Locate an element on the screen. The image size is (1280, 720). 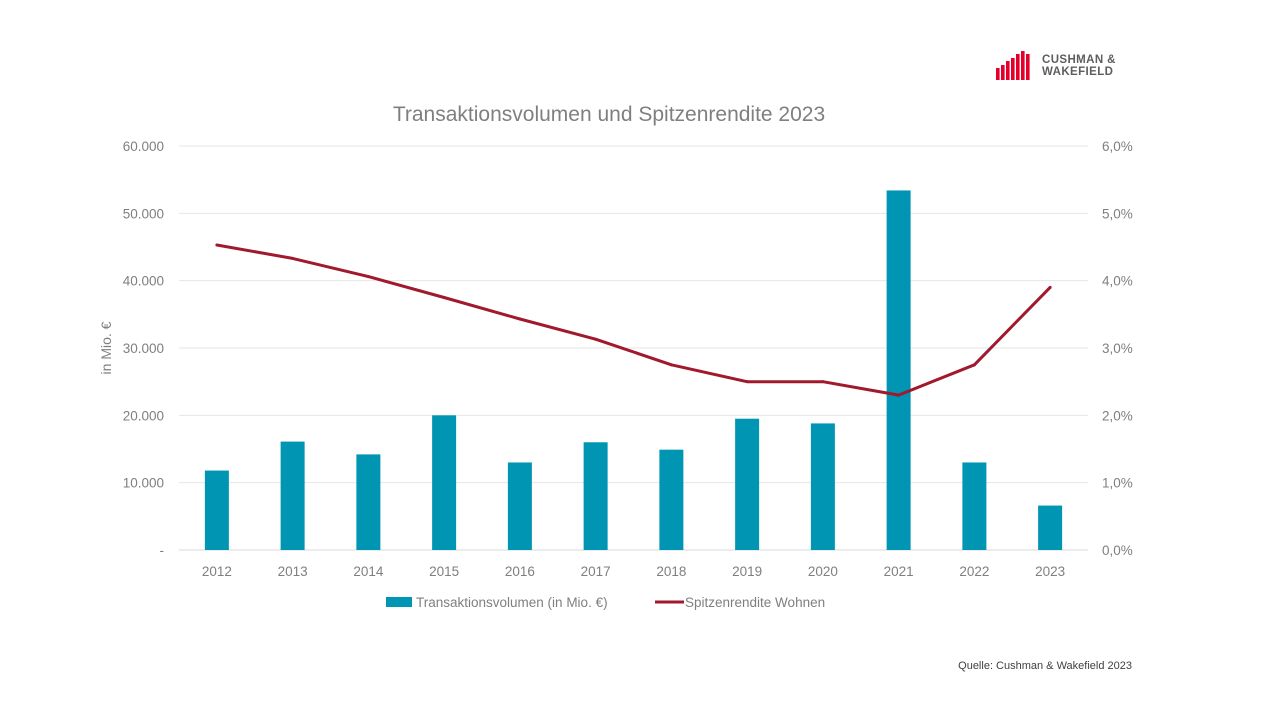
legend-label-spitzenrendite: Spitzenrendite Wohnen is located at coordinates (755, 602).